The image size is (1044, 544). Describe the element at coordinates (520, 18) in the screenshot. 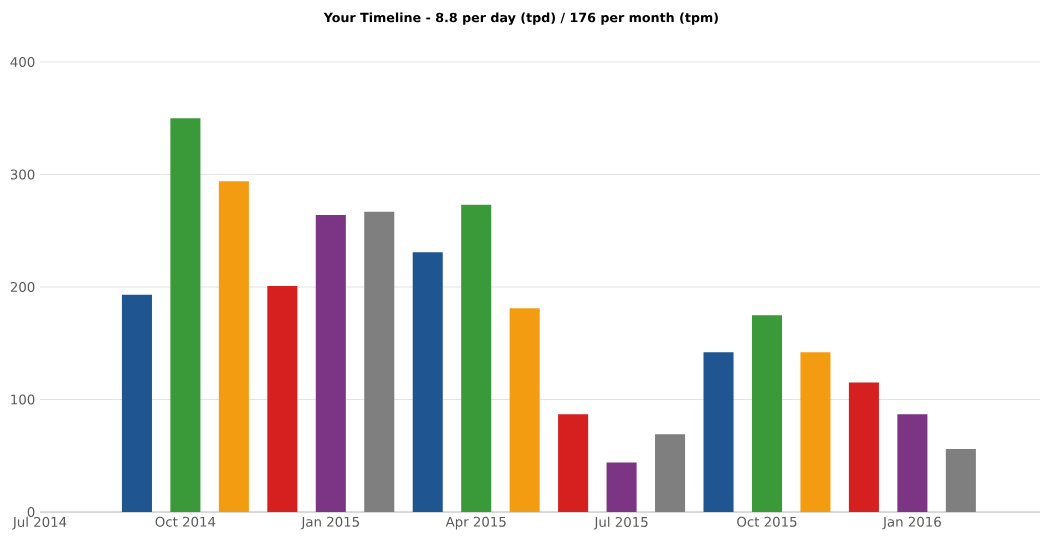

I see `chart-title: Your Timeline - 8.8 per day (tpd) / 176 per month (tpm)` at that location.